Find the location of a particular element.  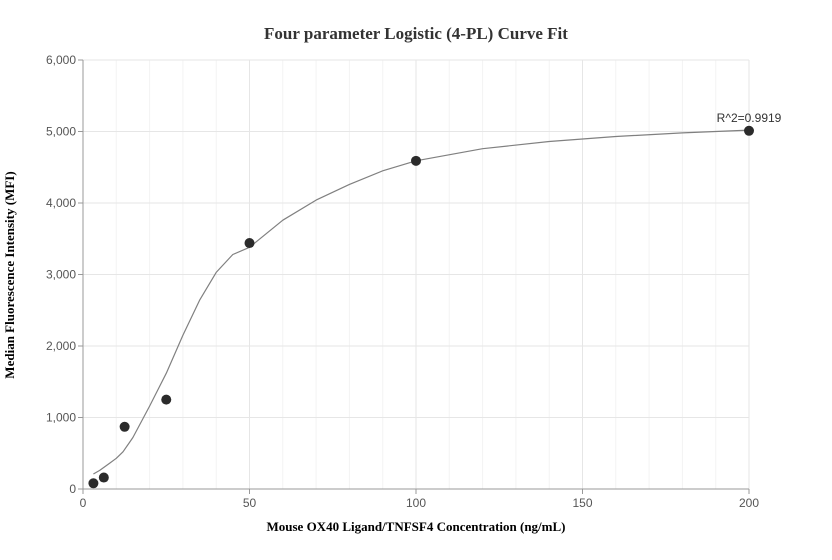

r-squared-label: R^2=0.9919 is located at coordinates (749, 118).